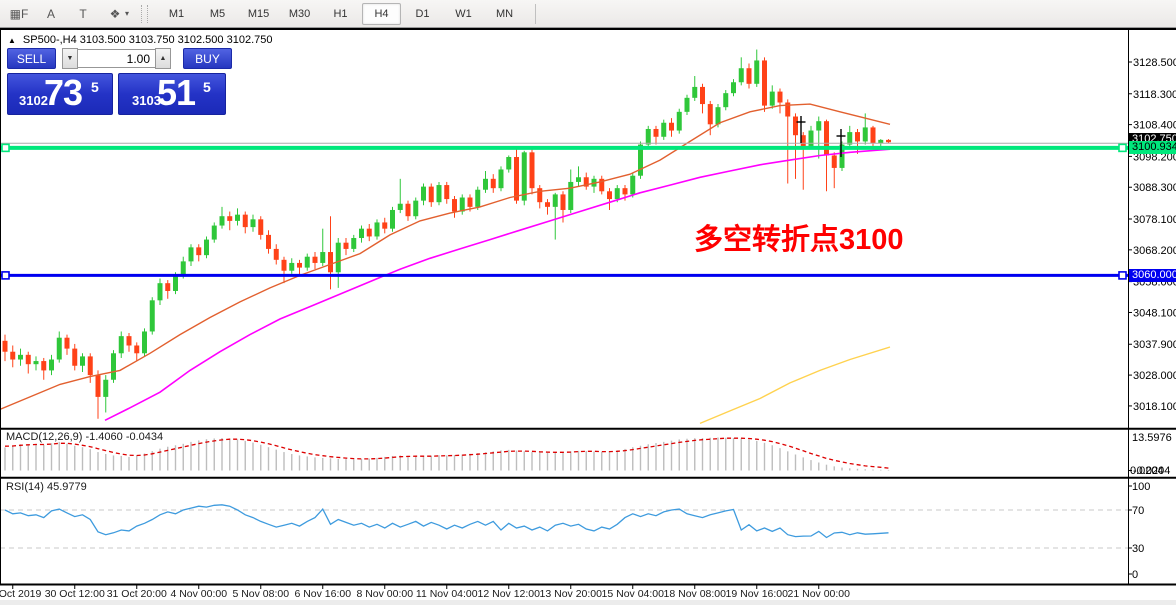 The height and width of the screenshot is (605, 1176). Describe the element at coordinates (757, 594) in the screenshot. I see `svg-text: 19 Nov 16:00` at that location.